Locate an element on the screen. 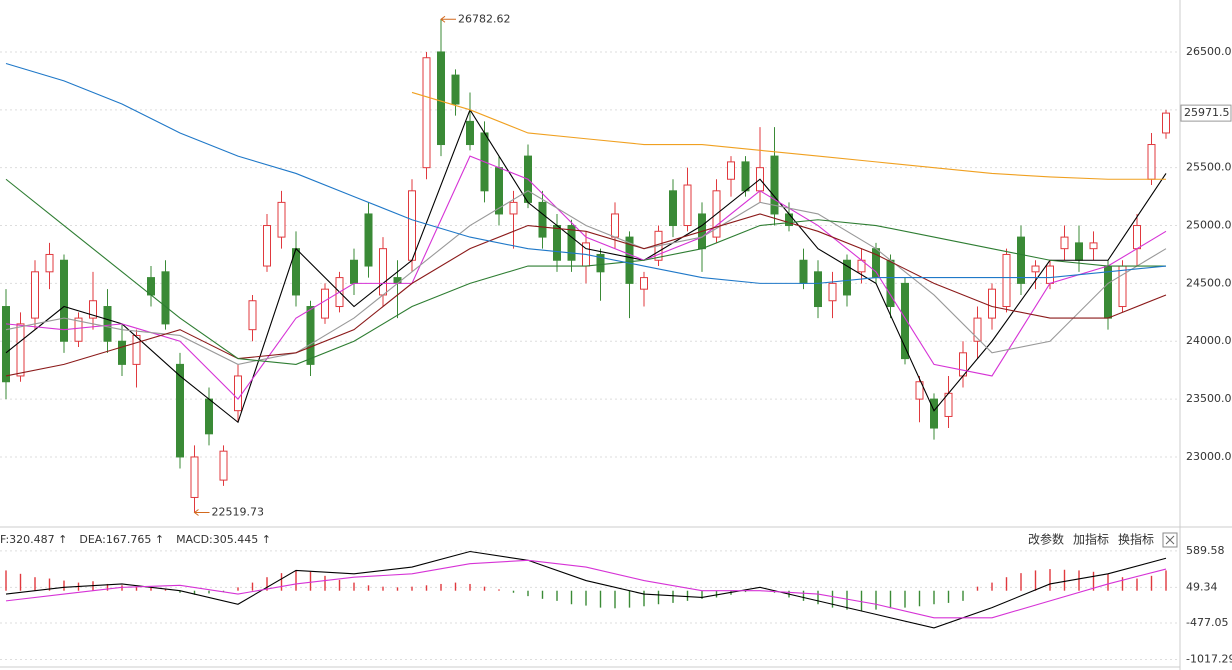 The width and height of the screenshot is (1232, 670). annotation-label: 26782.62 is located at coordinates (484, 18).